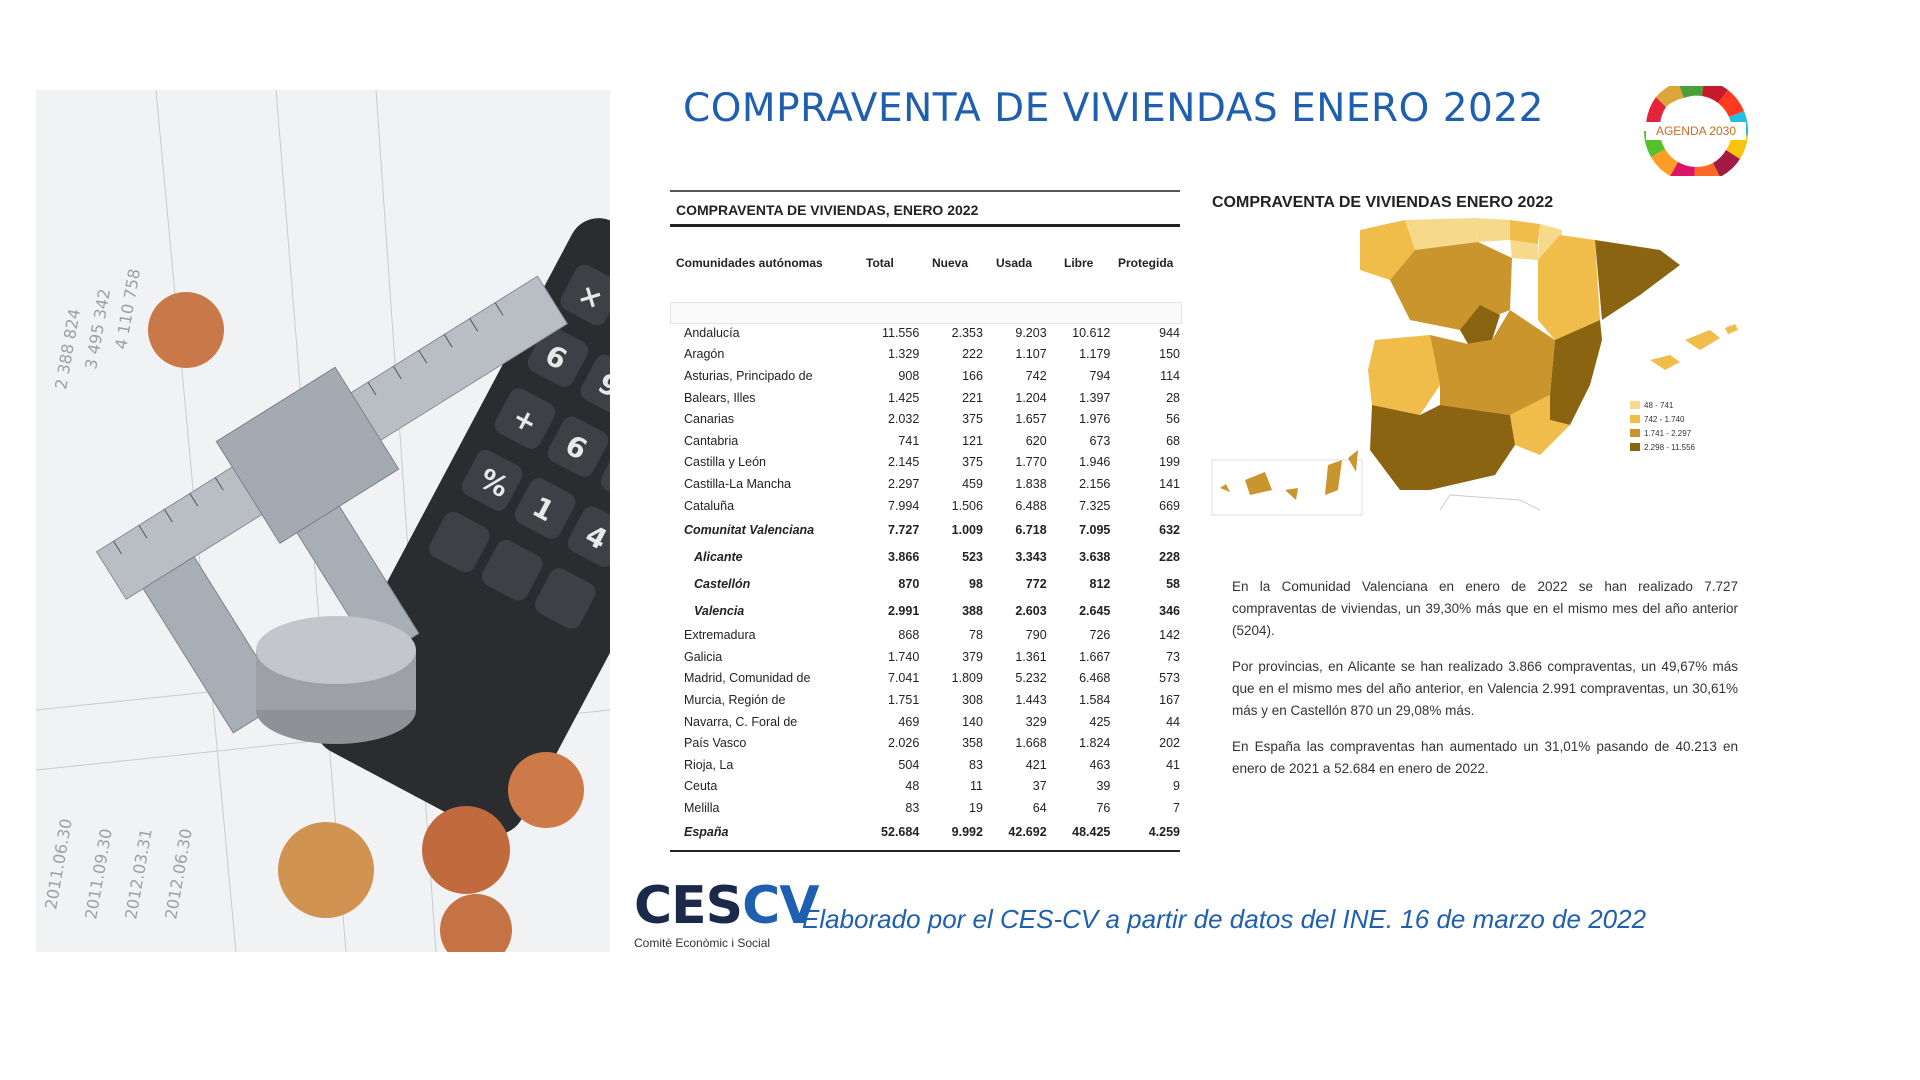 Image resolution: width=1920 pixels, height=1080 pixels. What do you see at coordinates (747, 678) in the screenshot?
I see `row-label: Madrid, Comunidad de` at bounding box center [747, 678].